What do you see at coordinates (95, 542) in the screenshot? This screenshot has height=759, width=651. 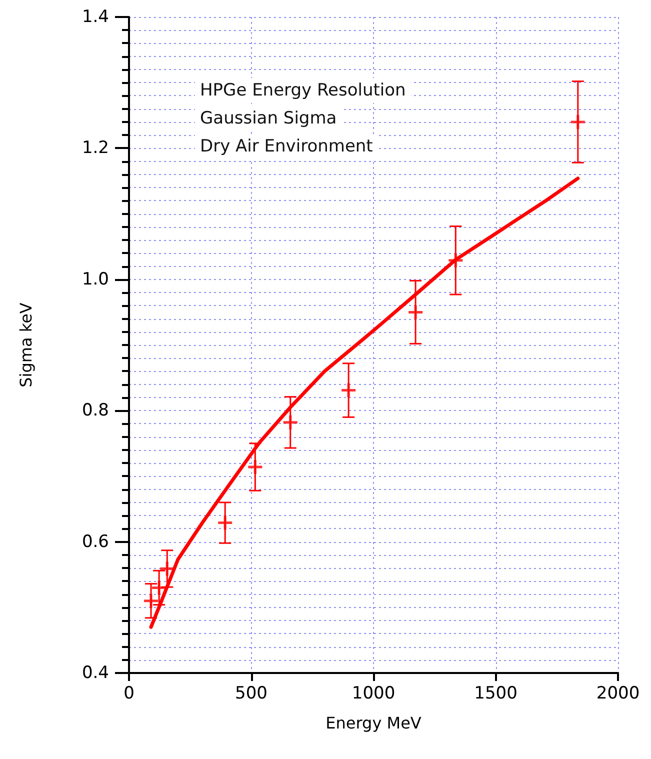 I see `y-tick-label: 0.6` at bounding box center [95, 542].